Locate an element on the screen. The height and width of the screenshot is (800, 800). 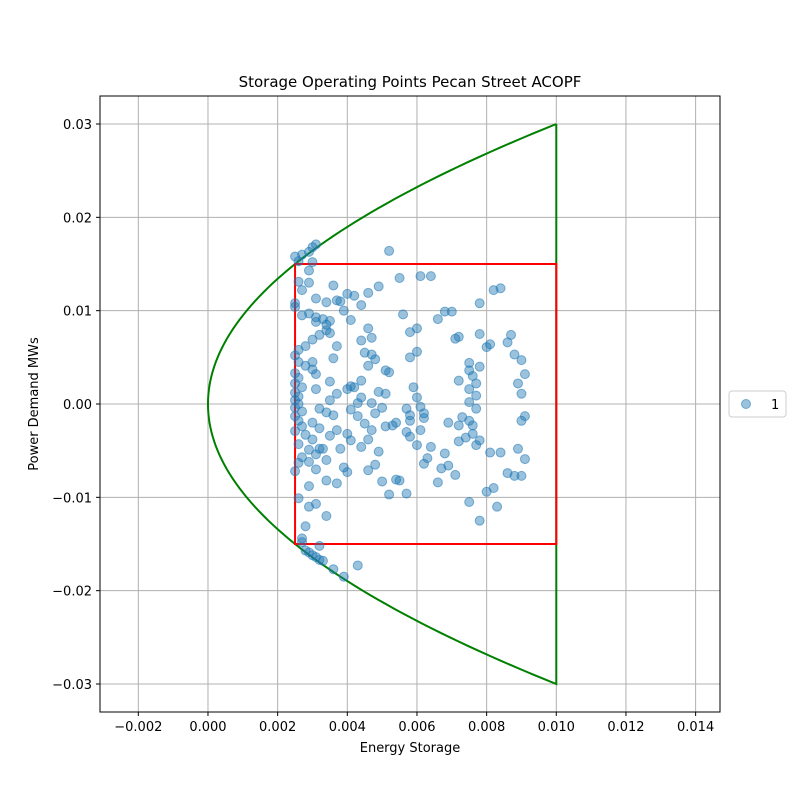
operating-limit-box is located at coordinates (426, 404).